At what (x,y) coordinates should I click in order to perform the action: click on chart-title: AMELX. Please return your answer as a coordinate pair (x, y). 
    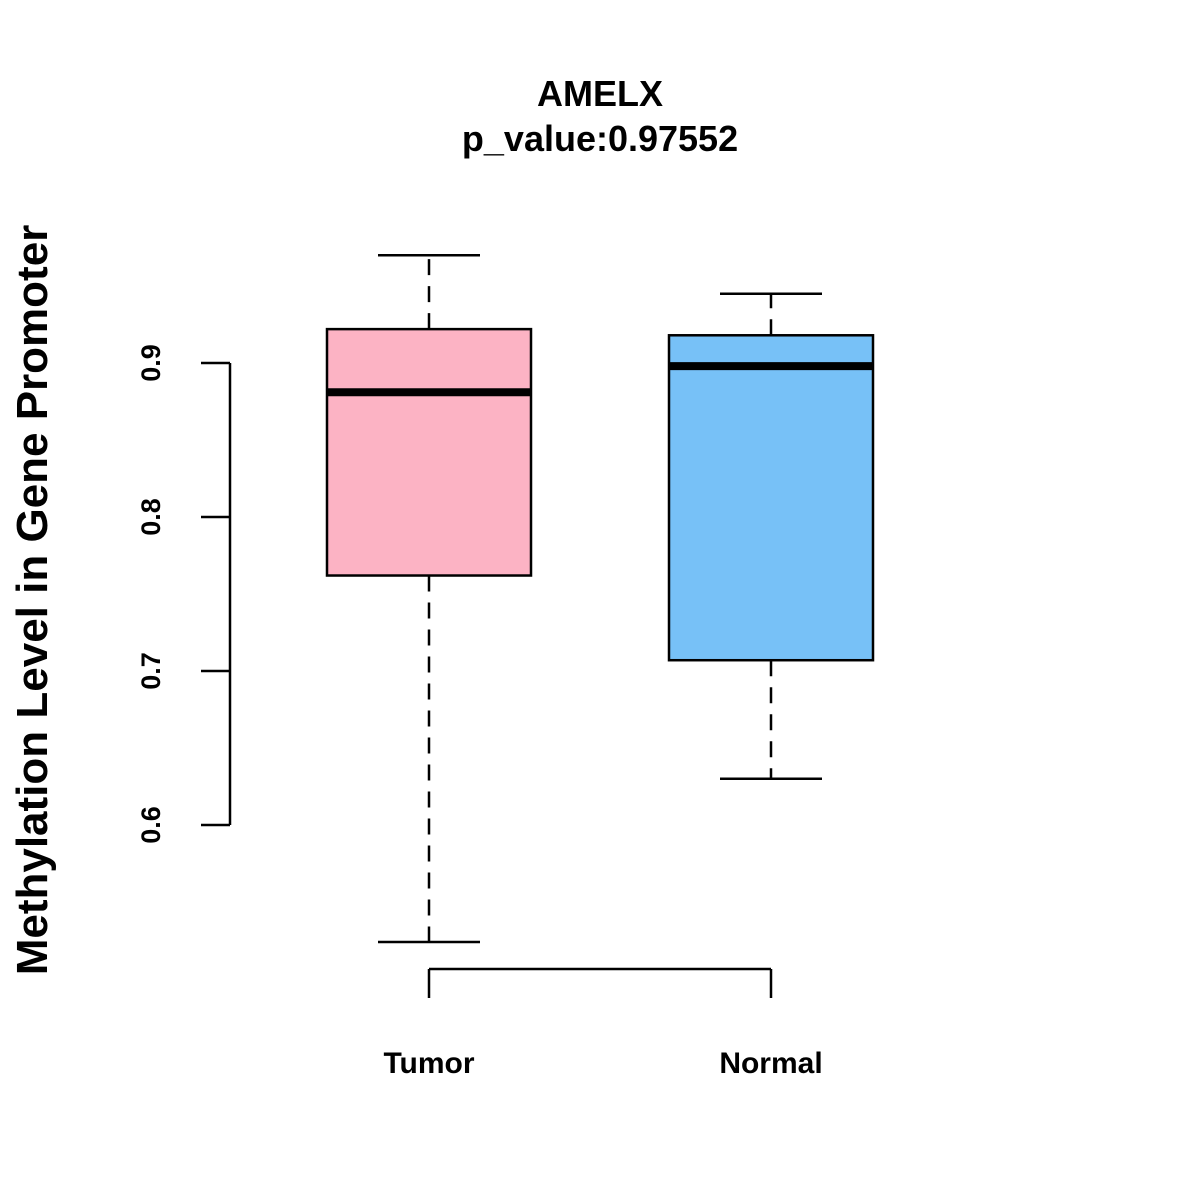
    Looking at the image, I should click on (600, 93).